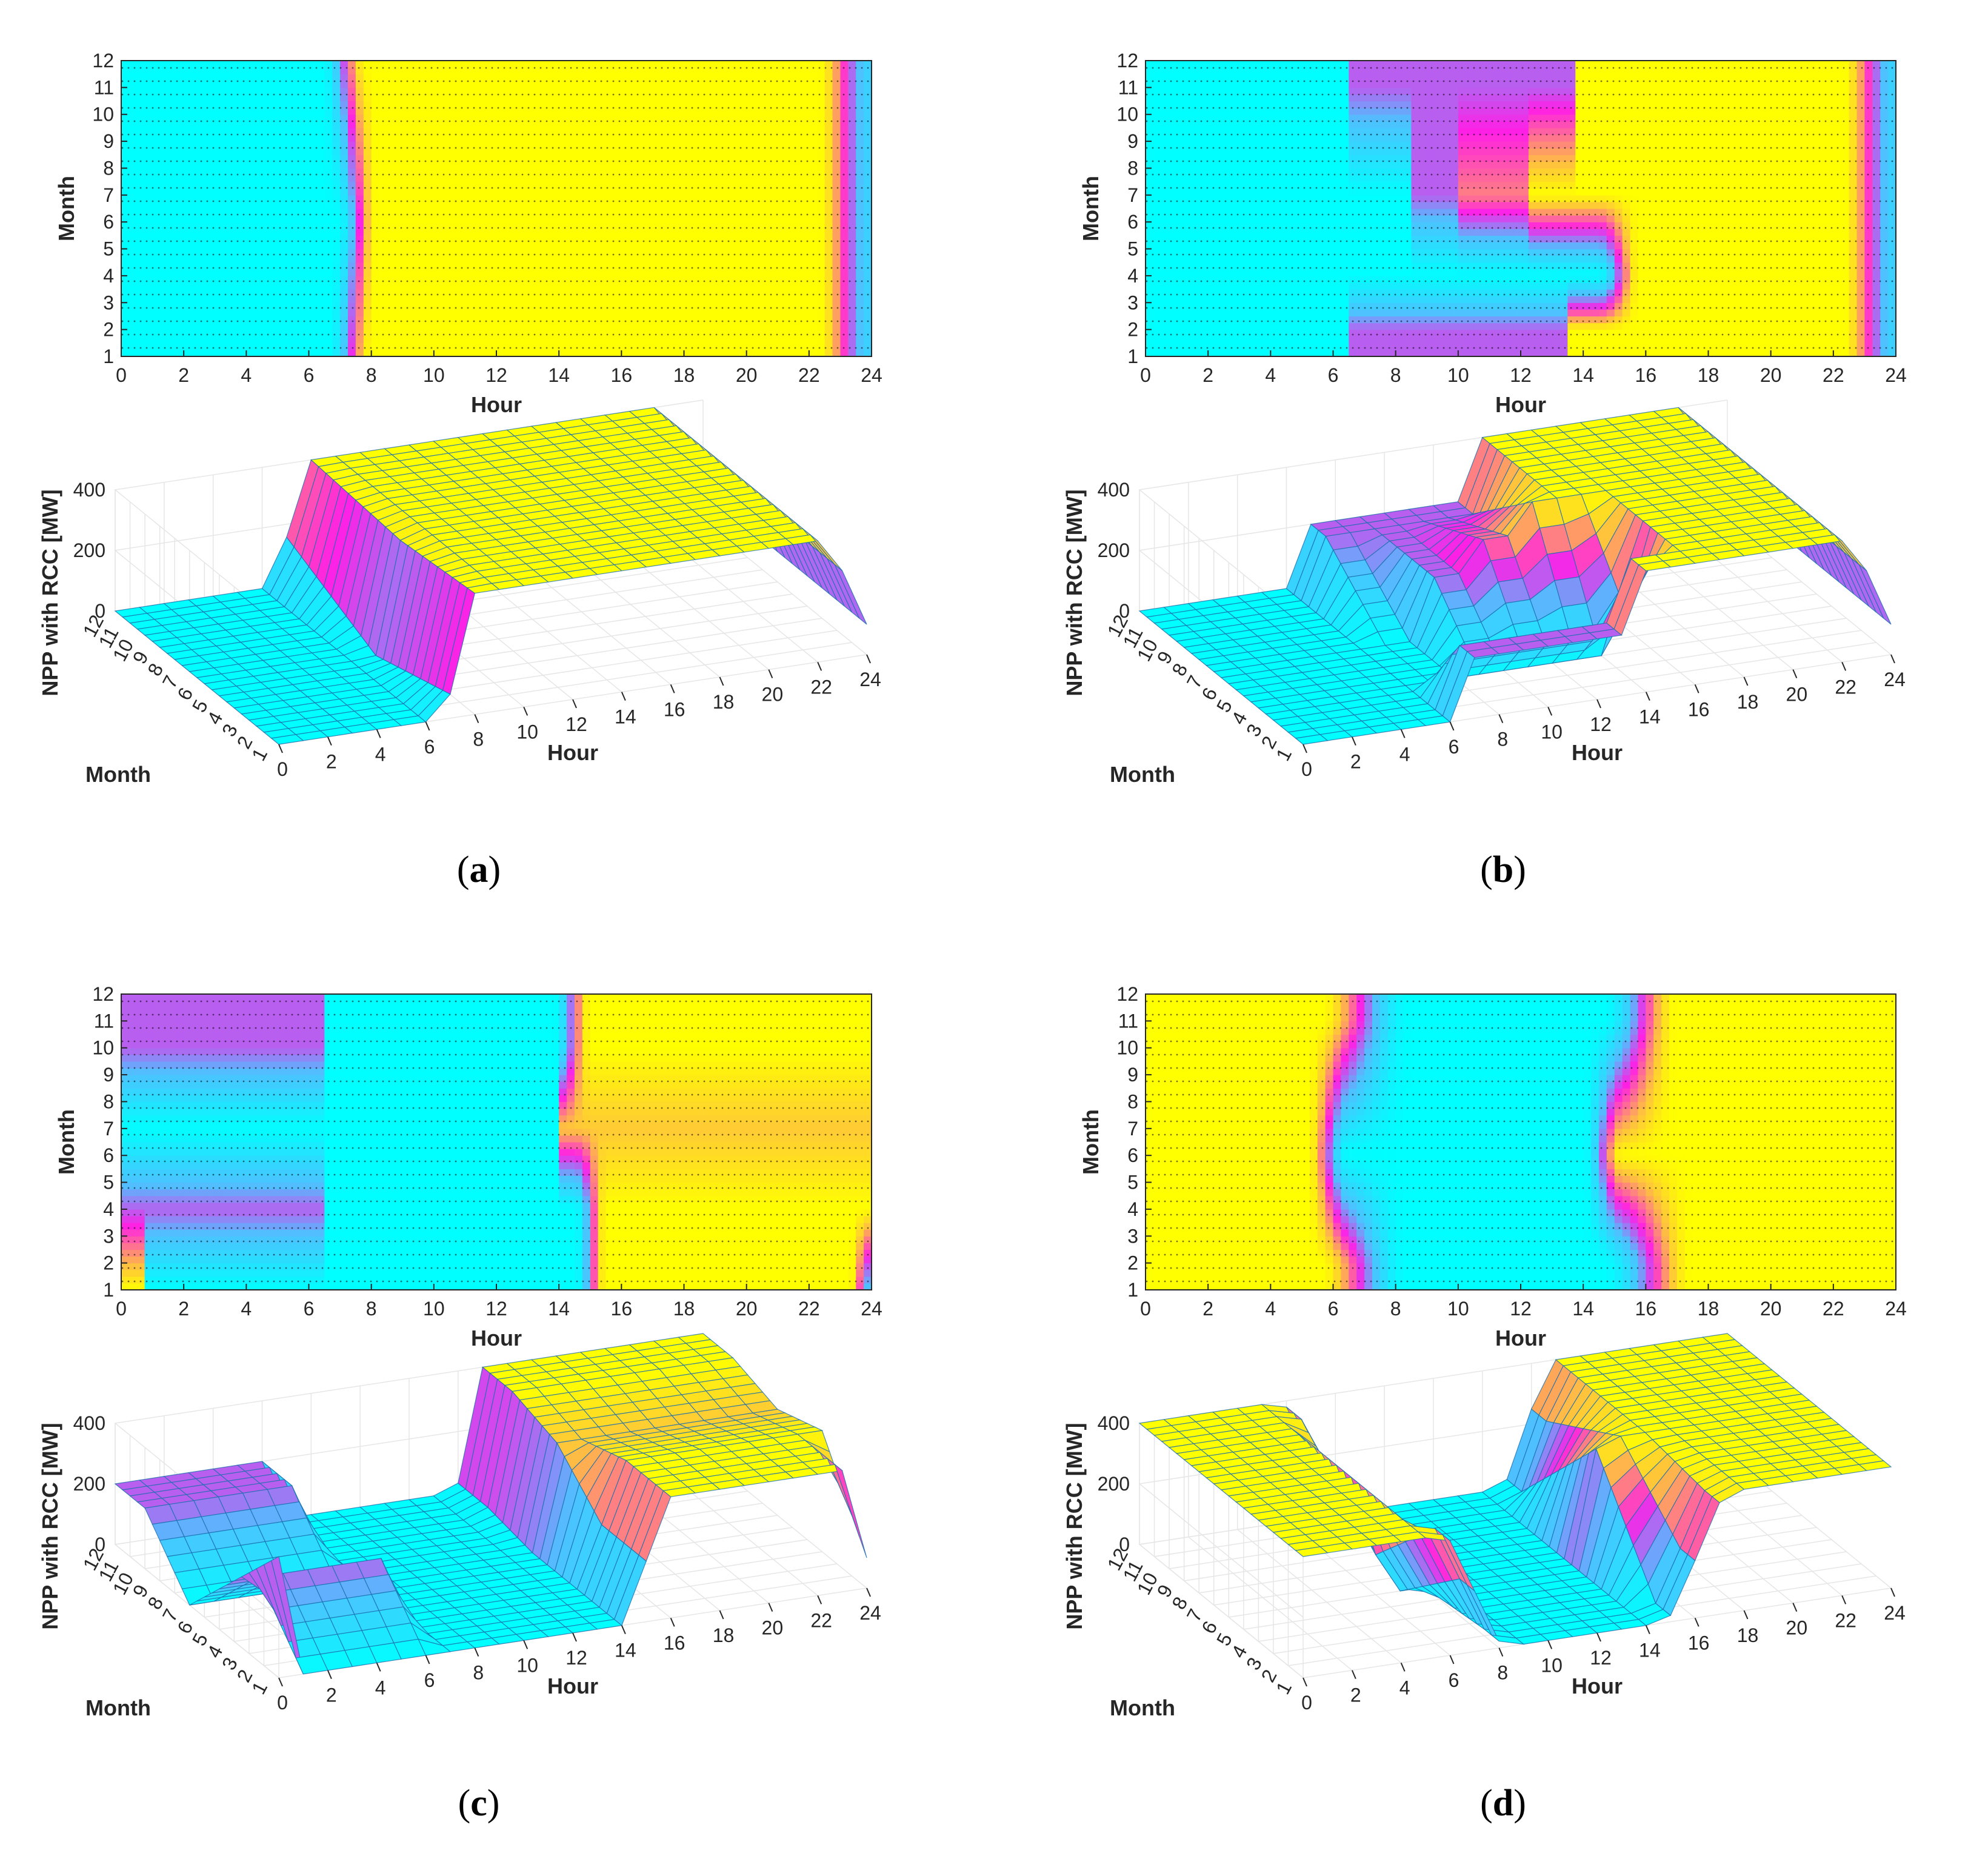 This screenshot has height=1876, width=1968. I want to click on y-tick-label: 5, so click(108, 249).